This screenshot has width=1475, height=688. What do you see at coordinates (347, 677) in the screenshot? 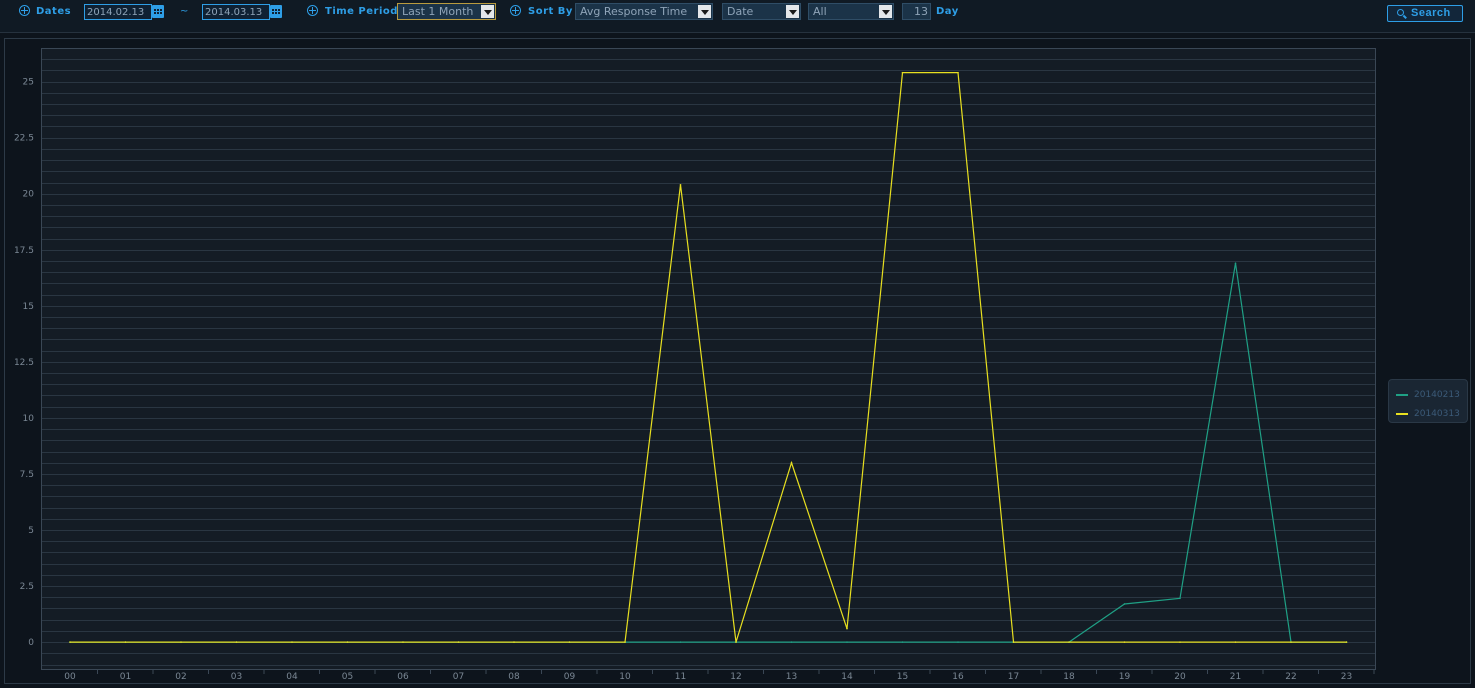
I see `x-tick-label: 05` at bounding box center [347, 677].